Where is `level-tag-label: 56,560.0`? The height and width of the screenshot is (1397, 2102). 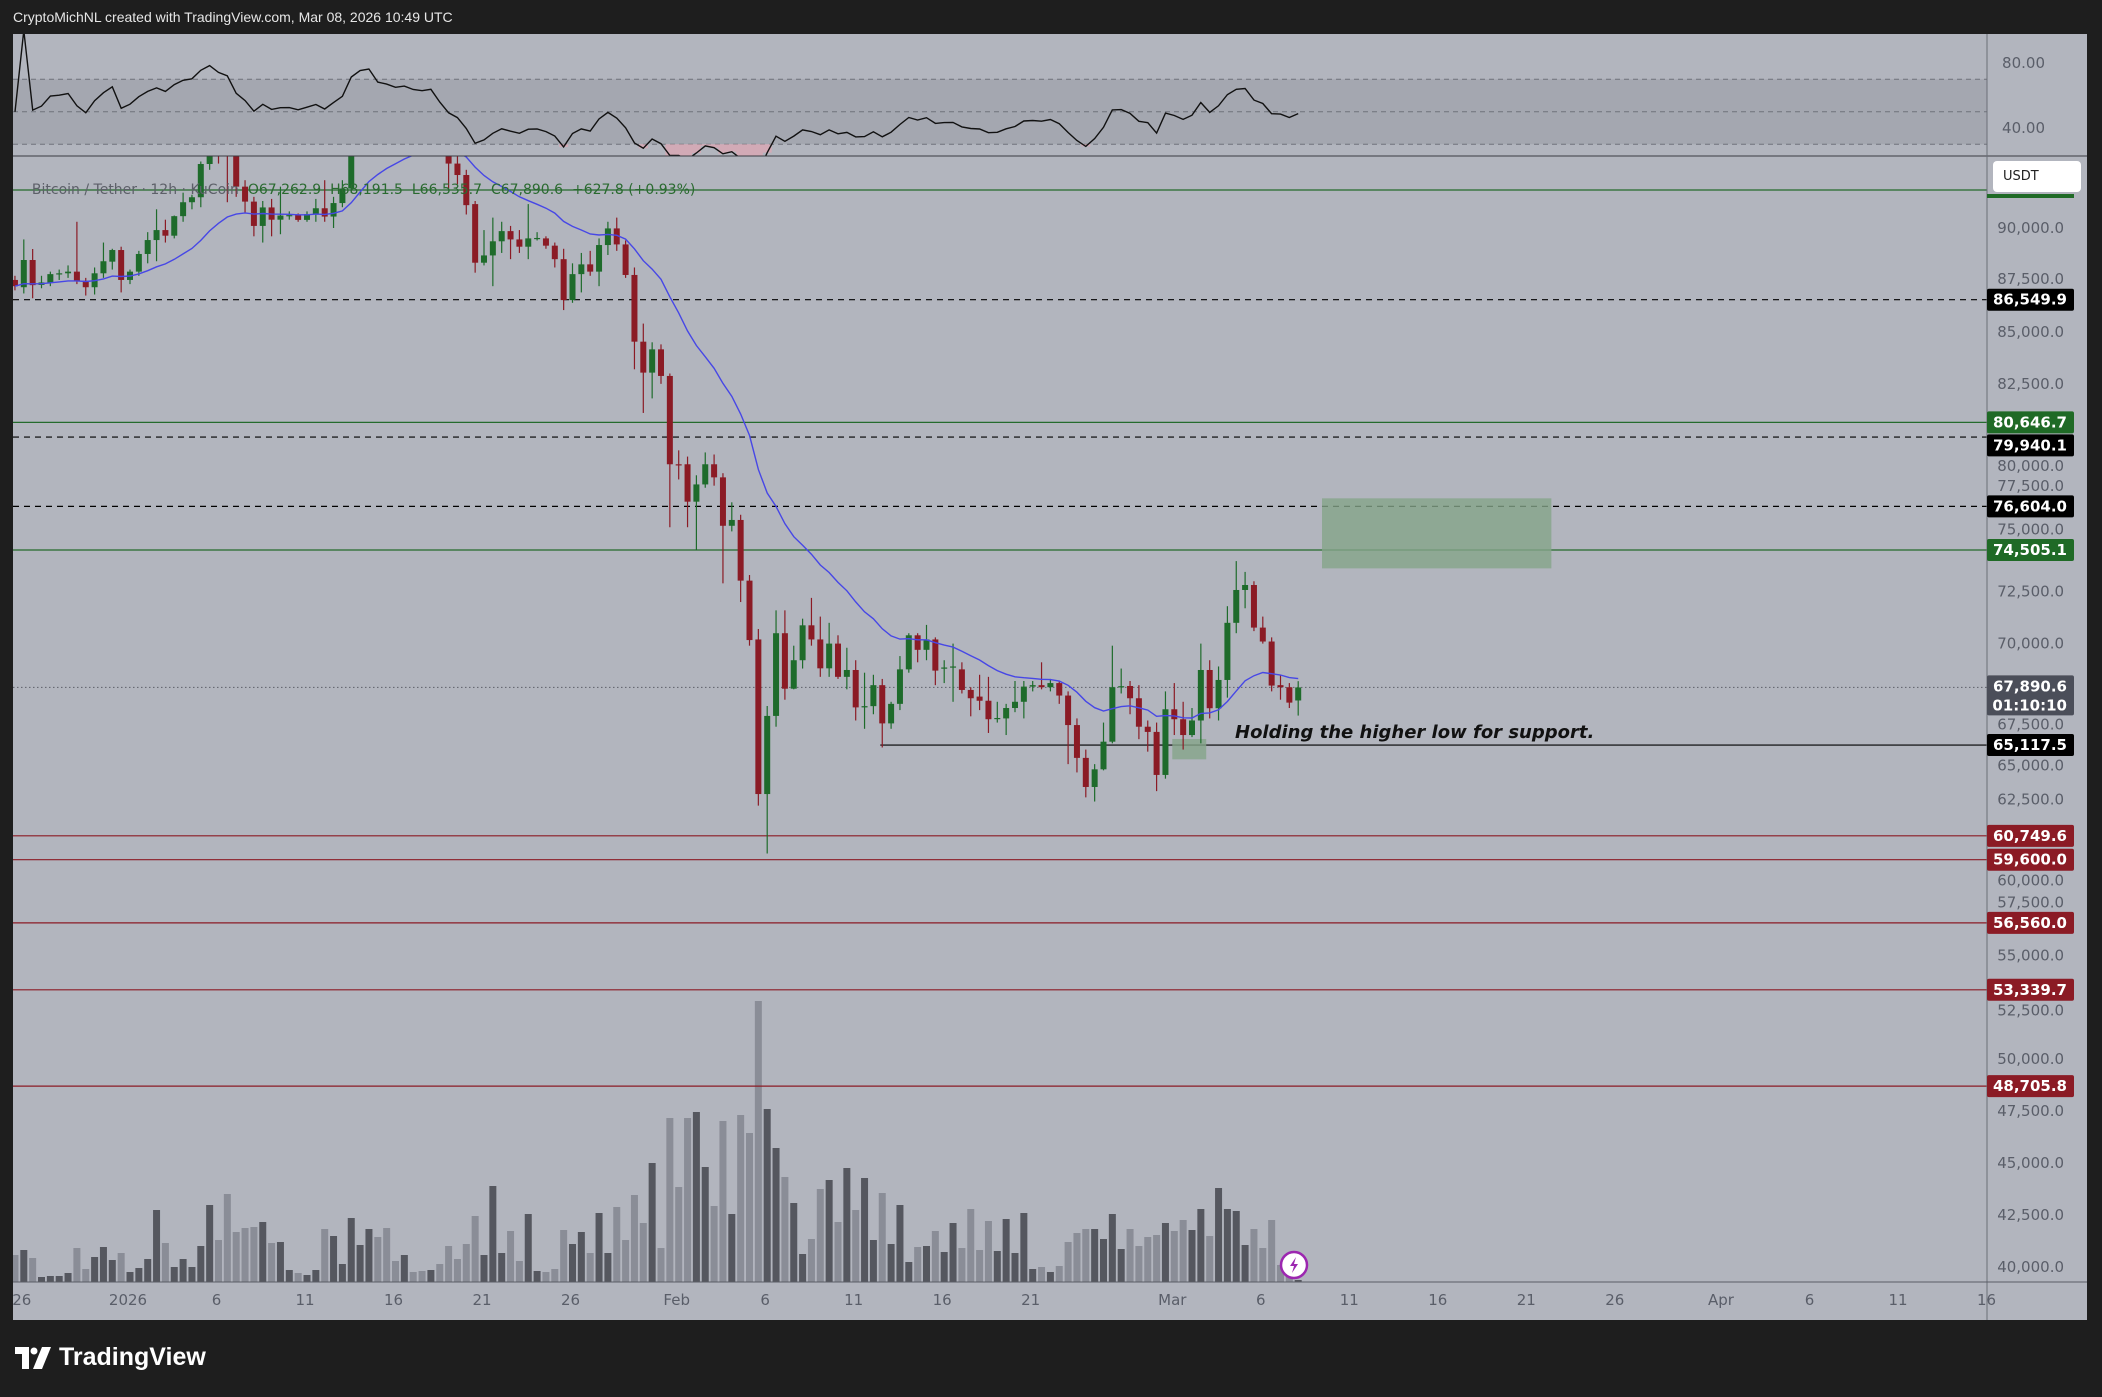
level-tag-label: 56,560.0 is located at coordinates (2030, 923).